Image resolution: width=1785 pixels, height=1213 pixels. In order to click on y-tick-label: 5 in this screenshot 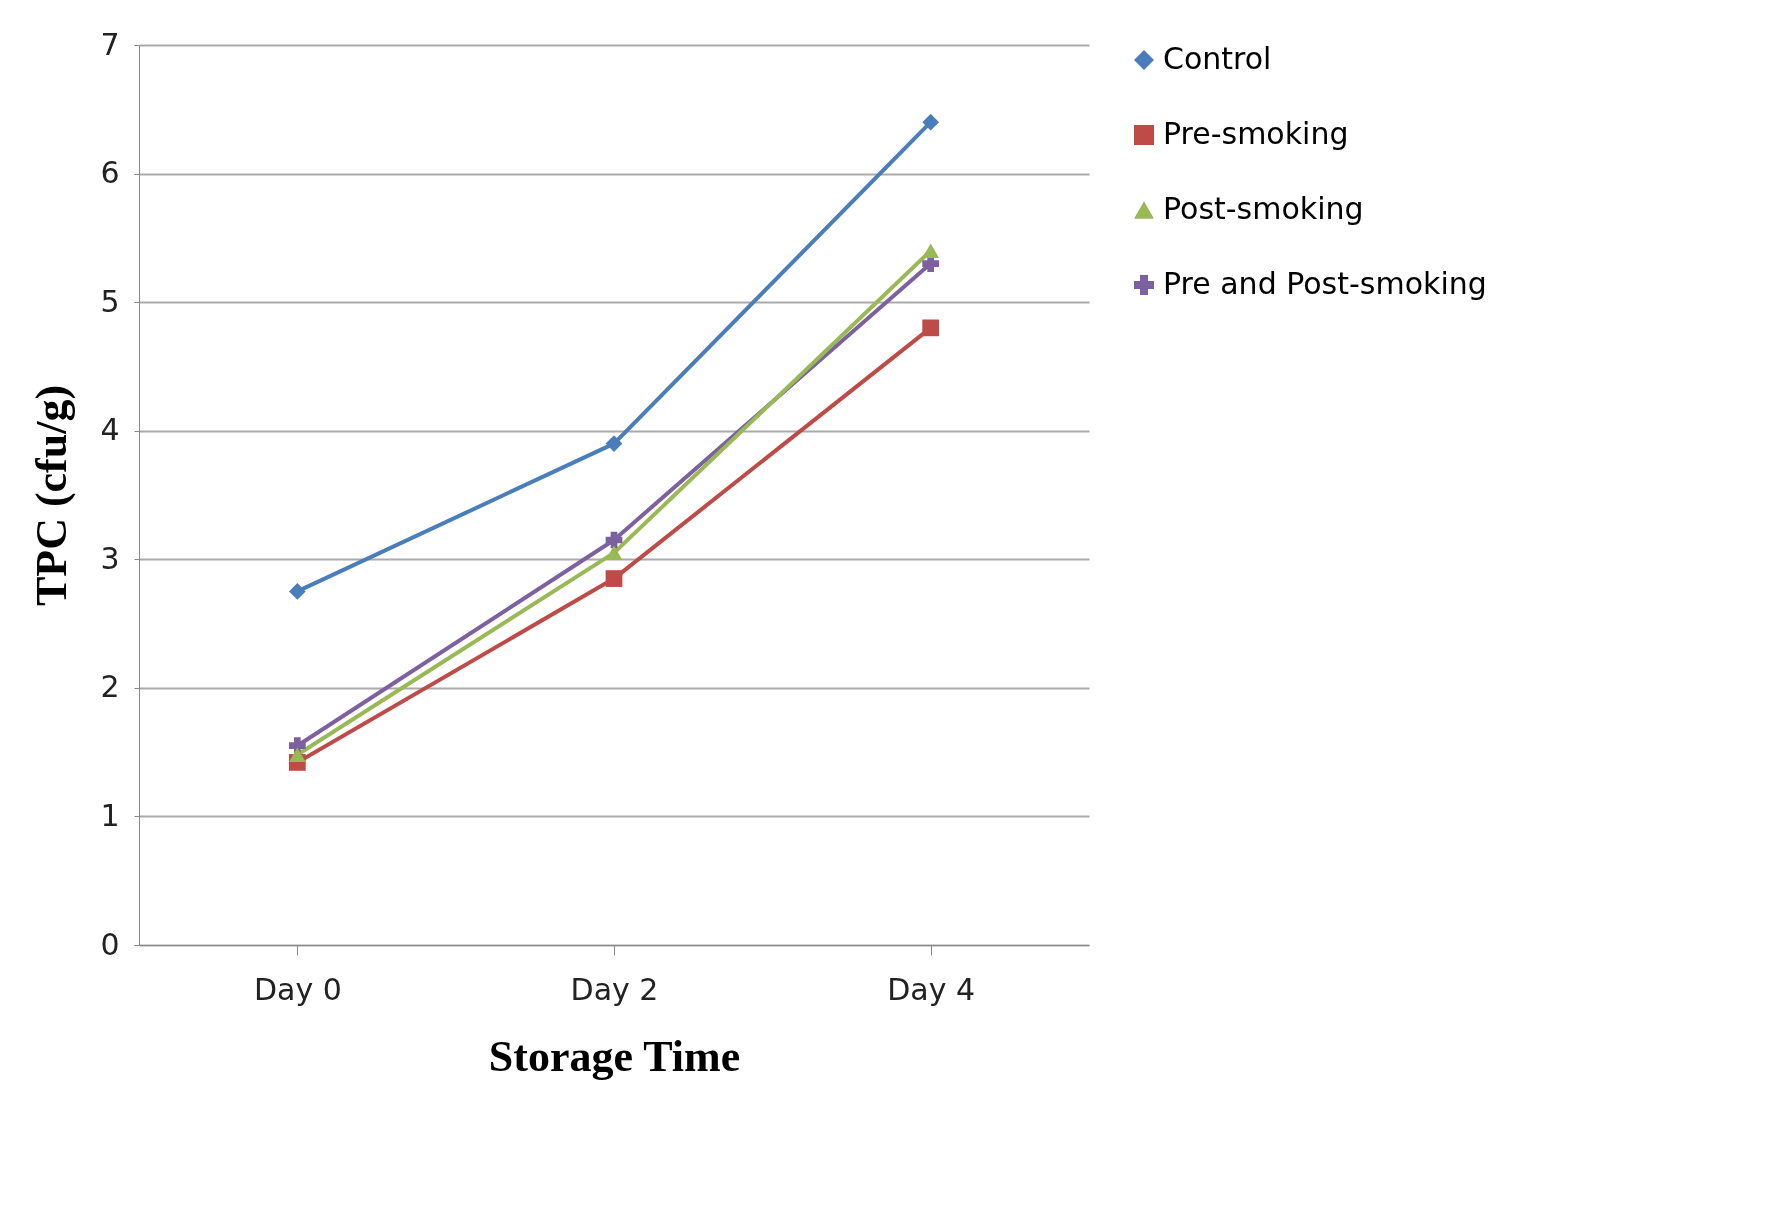, I will do `click(110, 301)`.